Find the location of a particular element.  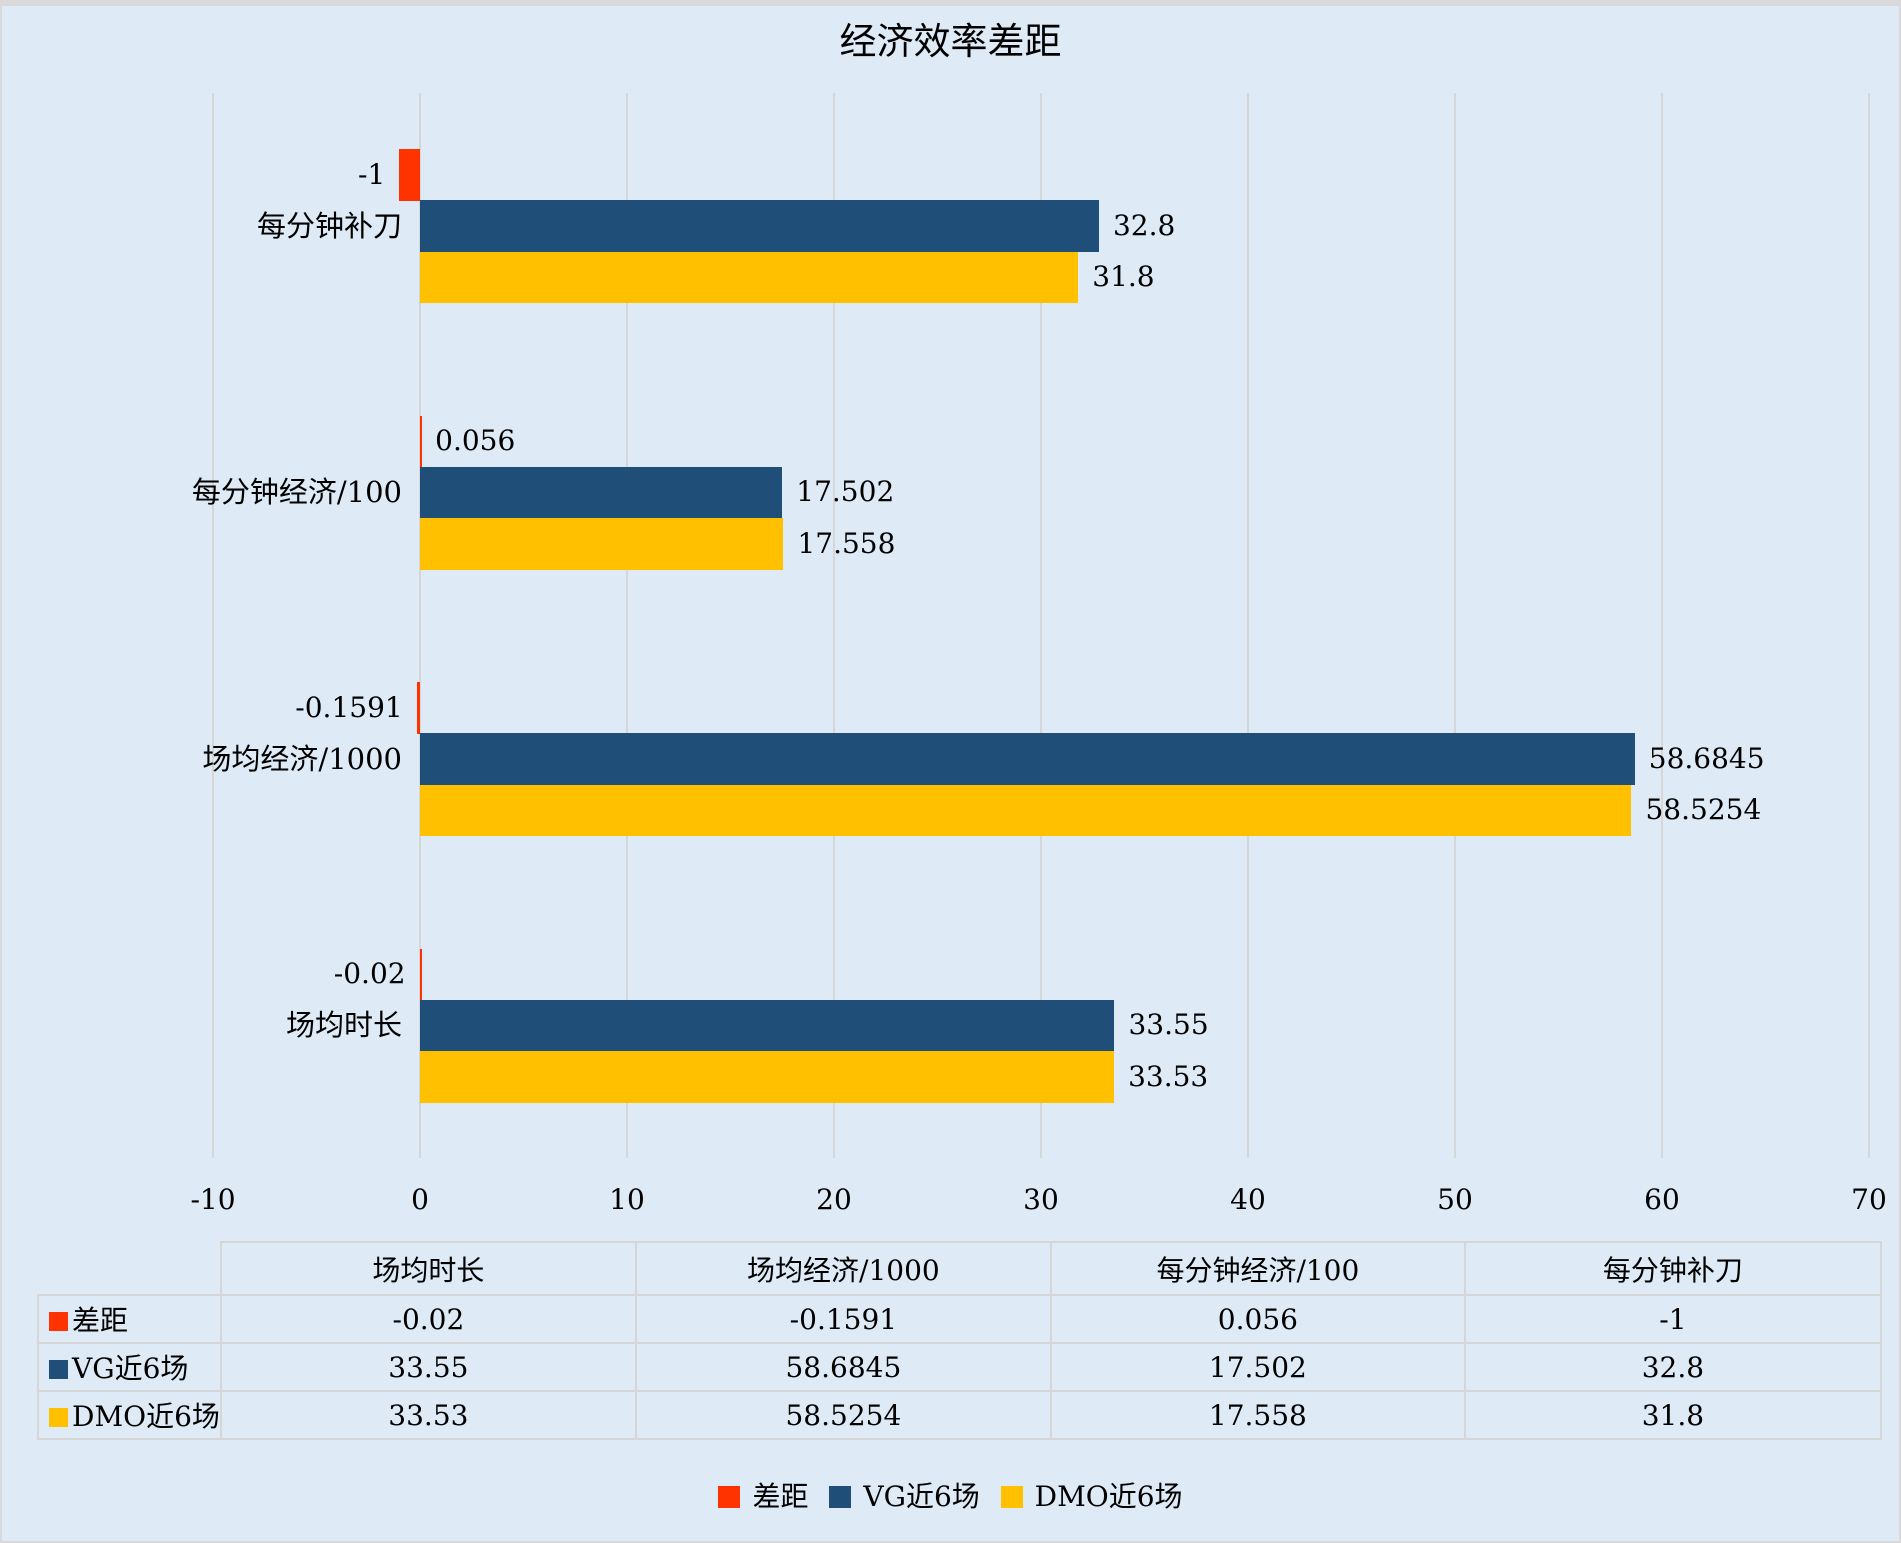

data-label: -1 is located at coordinates (372, 174).